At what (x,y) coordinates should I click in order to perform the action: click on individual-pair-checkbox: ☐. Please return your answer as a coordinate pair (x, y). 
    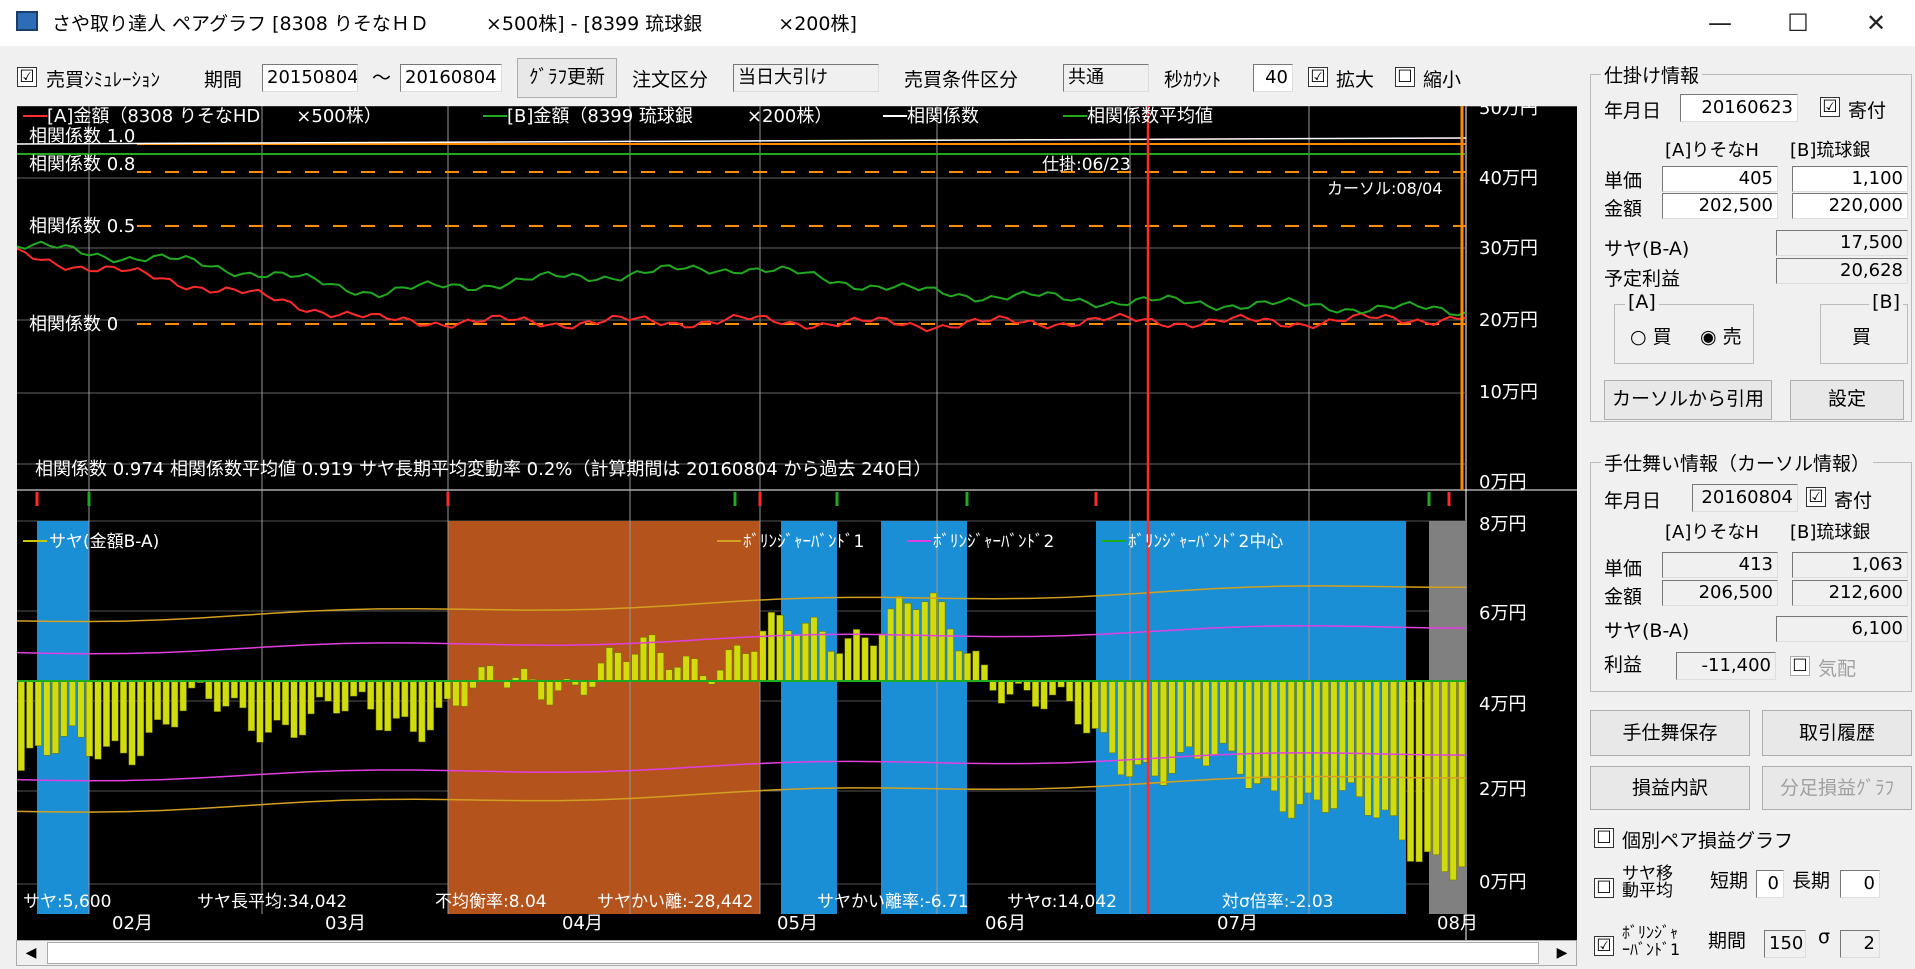
    Looking at the image, I should click on (1604, 838).